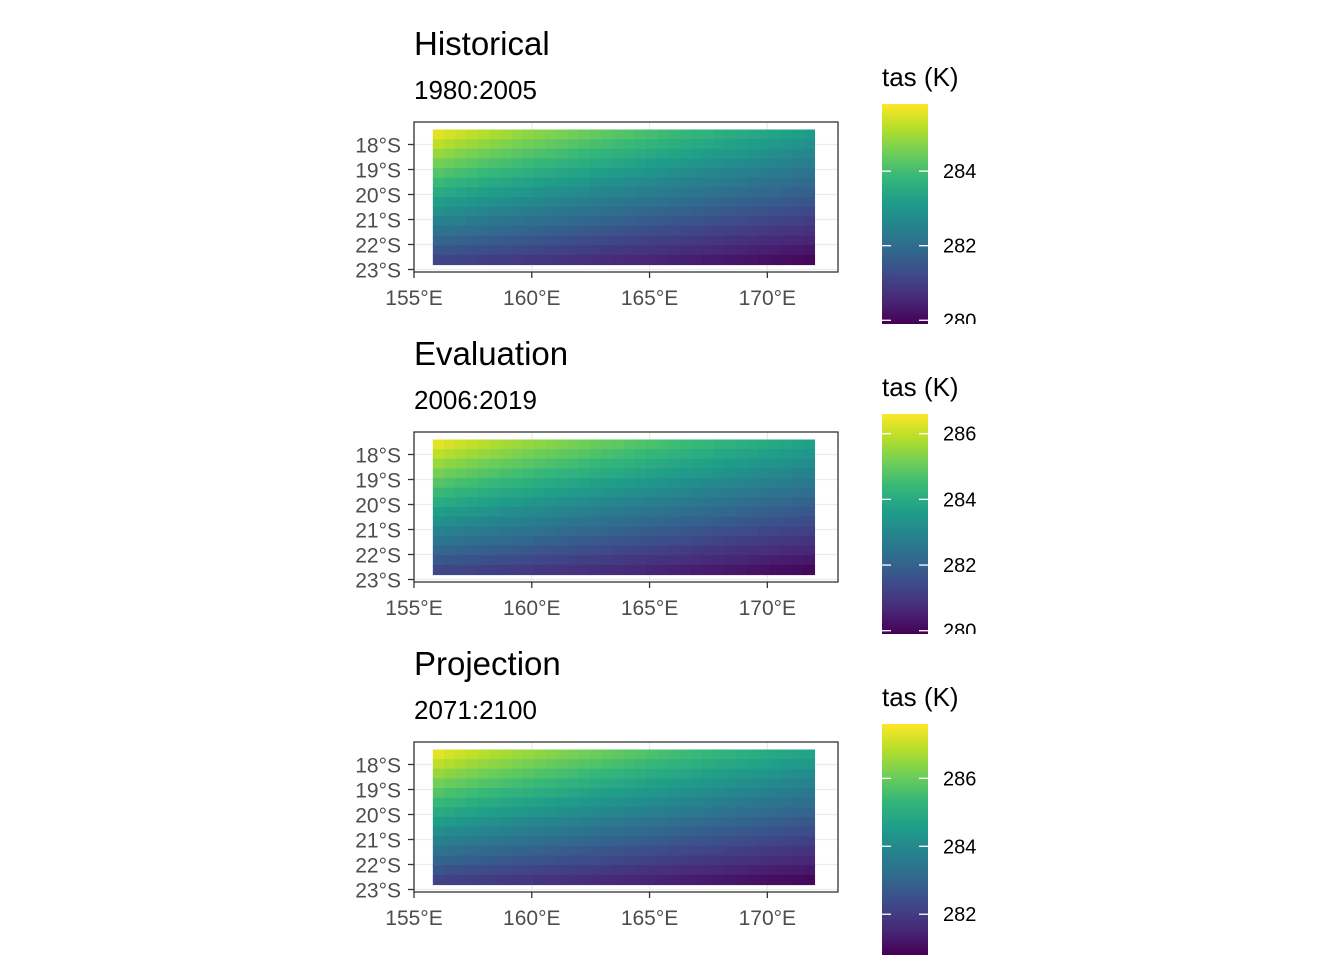 Image resolution: width=1344 pixels, height=960 pixels. I want to click on x-tick-label: 165°E, so click(649, 608).